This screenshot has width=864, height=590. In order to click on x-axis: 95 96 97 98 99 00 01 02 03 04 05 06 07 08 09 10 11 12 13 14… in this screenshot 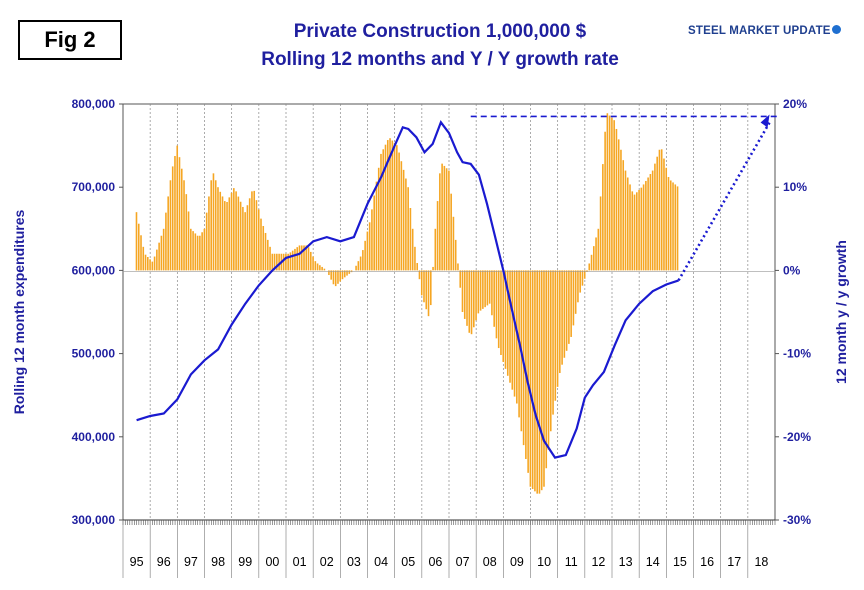, I will do `click(449, 548)`.